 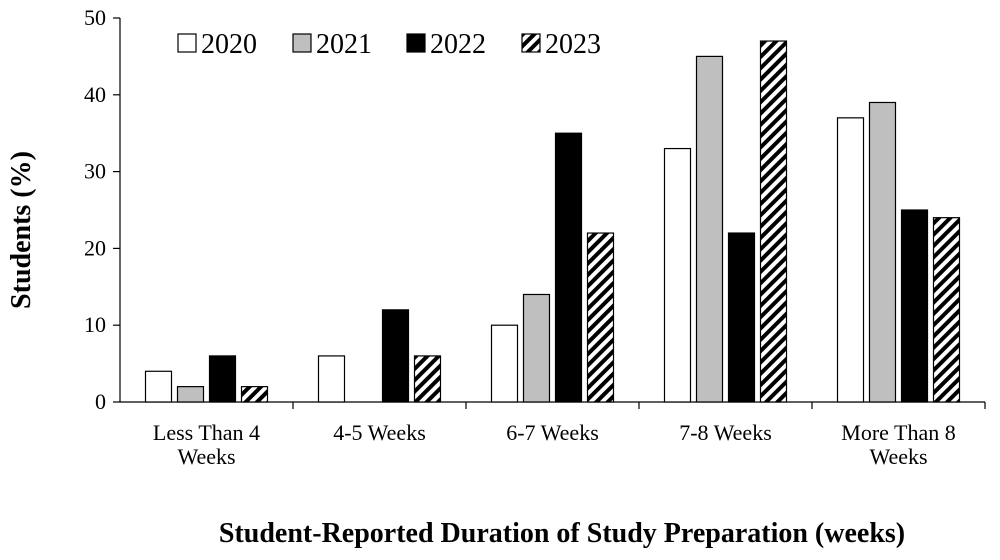 I want to click on x-category-label: 6-7 Weeks, so click(x=552, y=432).